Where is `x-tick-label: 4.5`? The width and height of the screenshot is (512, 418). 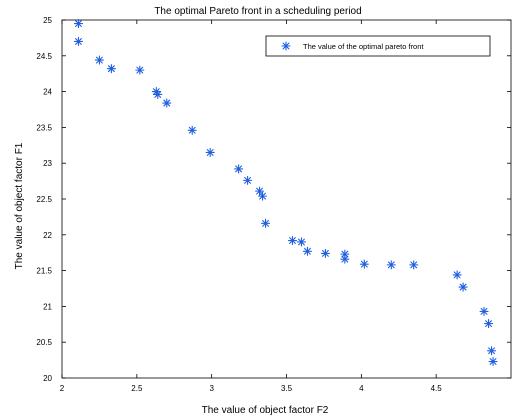 x-tick-label: 4.5 is located at coordinates (437, 388).